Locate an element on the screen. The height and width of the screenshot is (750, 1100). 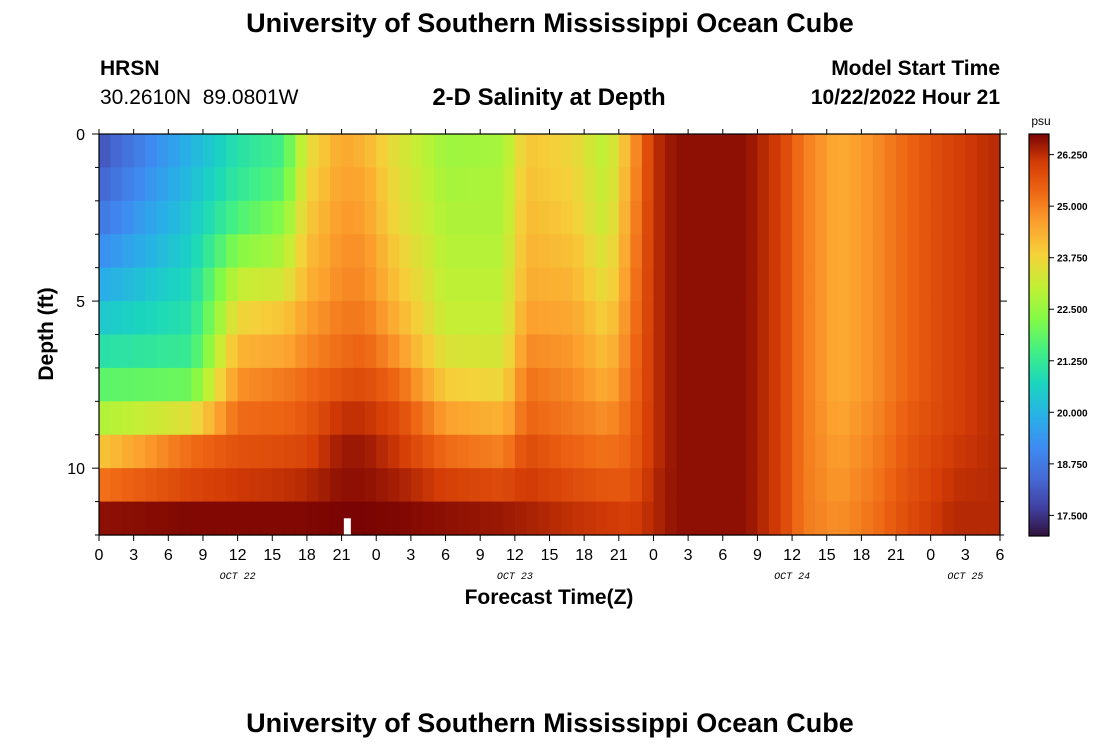
x-tick-label: 3 is located at coordinates (965, 555).